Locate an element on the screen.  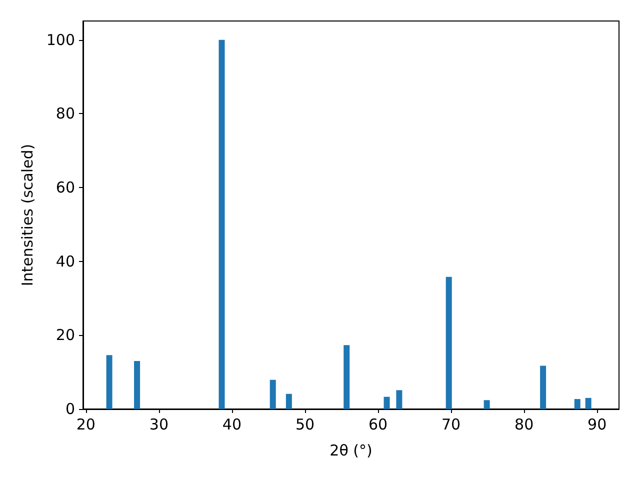
y-tick-label: 60 is located at coordinates (65, 187).